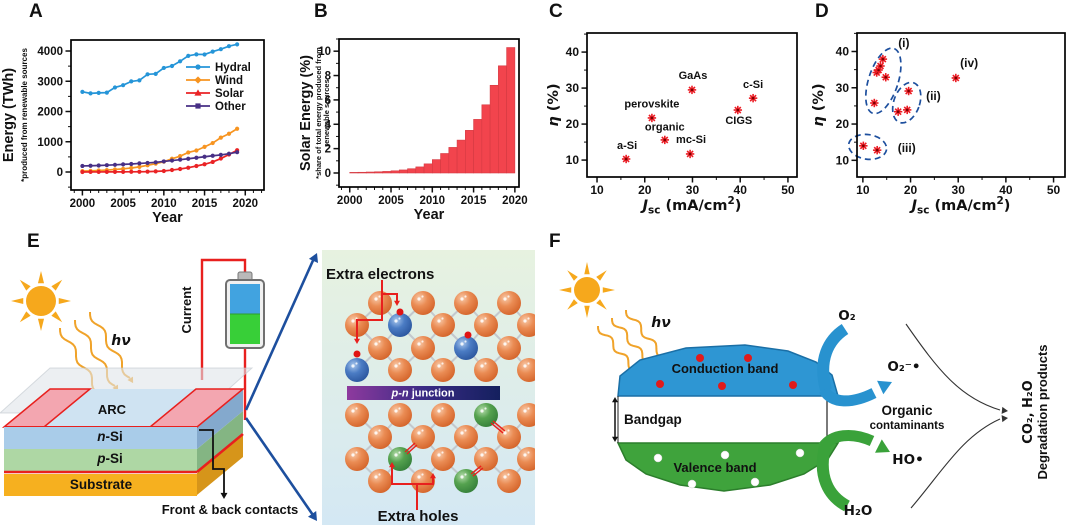 This screenshot has width=1072, height=529. I want to click on zoom-arrow-down-icon, so click(312, 516).